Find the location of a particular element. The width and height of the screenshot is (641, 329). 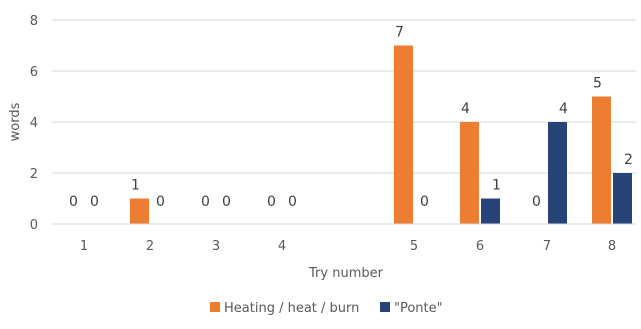

x-axis-ticks: 1 2 3 4 5 6 7 8 is located at coordinates (348, 246).